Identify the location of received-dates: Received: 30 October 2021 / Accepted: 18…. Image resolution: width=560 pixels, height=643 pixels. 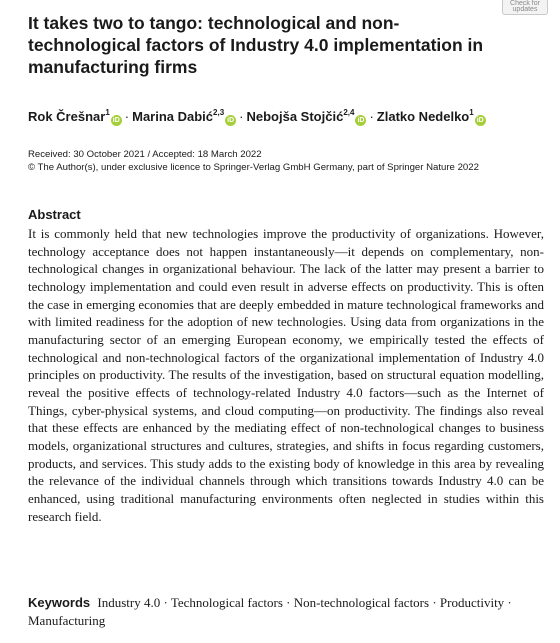
(145, 154).